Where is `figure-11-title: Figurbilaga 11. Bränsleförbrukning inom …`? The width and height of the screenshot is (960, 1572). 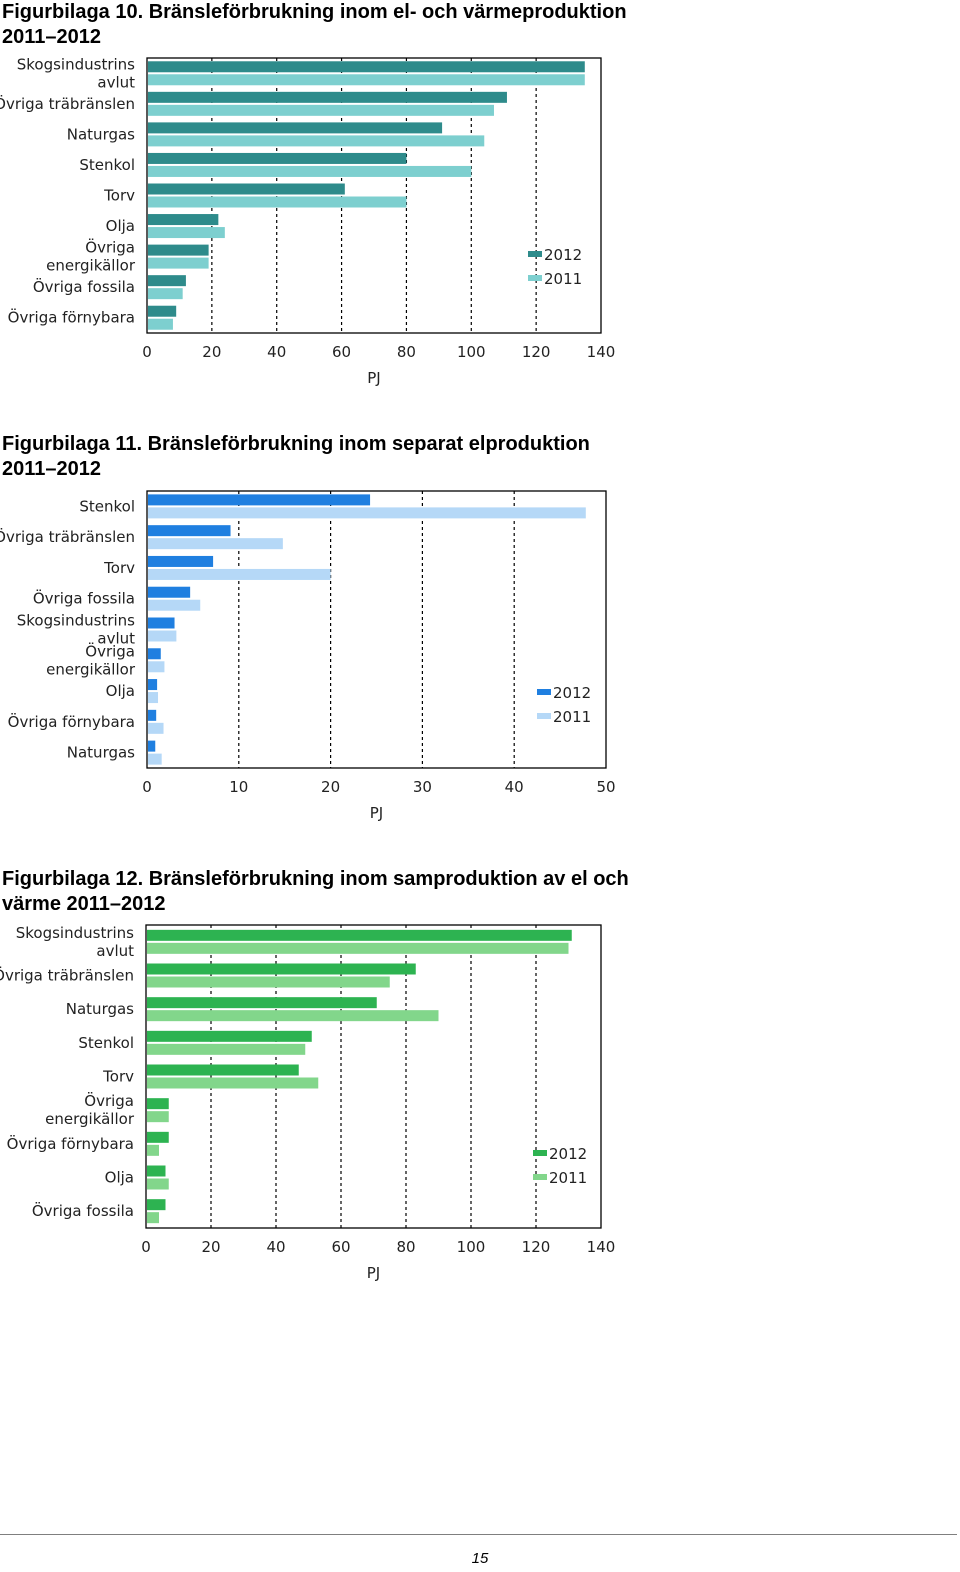
figure-11-title: Figurbilaga 11. Bränsleförbrukning inom … is located at coordinates (342, 457).